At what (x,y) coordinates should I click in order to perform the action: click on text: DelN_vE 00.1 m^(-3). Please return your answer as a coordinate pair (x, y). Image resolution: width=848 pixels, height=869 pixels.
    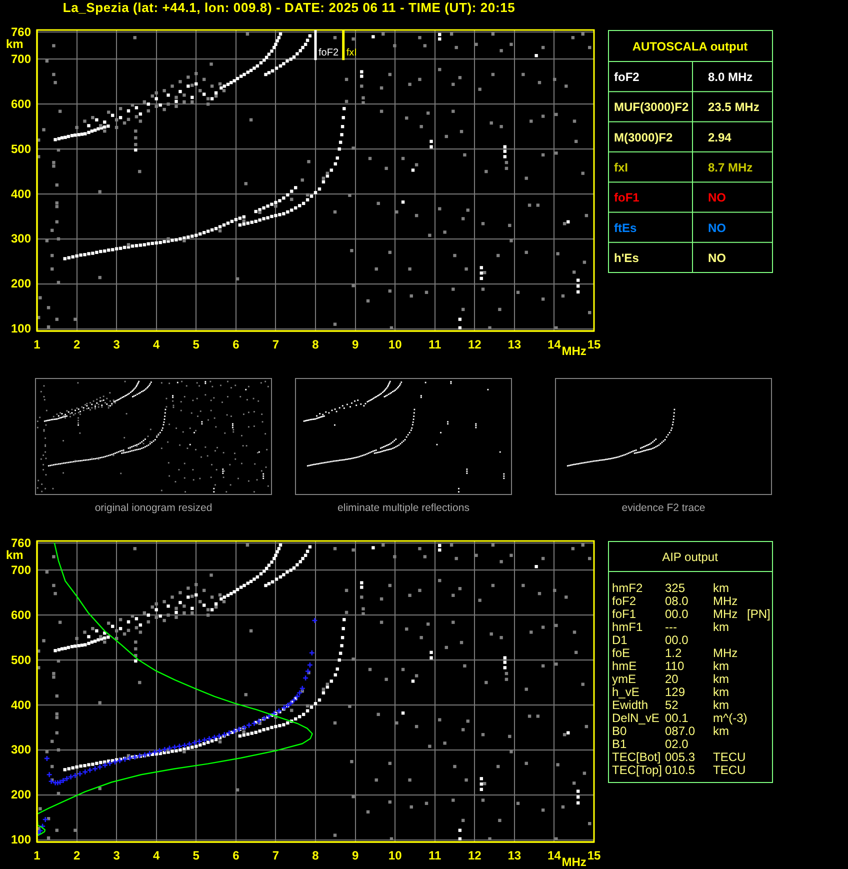
    Looking at the image, I should click on (680, 718).